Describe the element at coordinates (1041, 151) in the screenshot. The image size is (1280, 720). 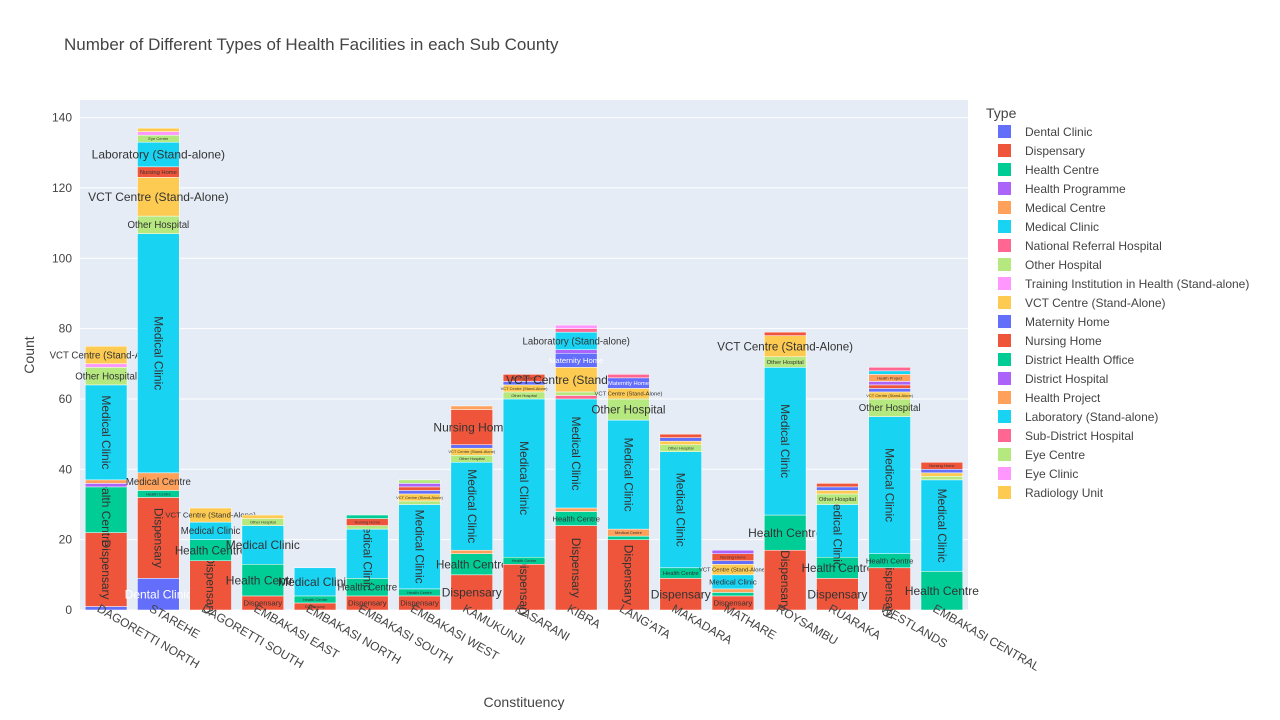
I see `legend-item-dispensary: Dispensary` at that location.